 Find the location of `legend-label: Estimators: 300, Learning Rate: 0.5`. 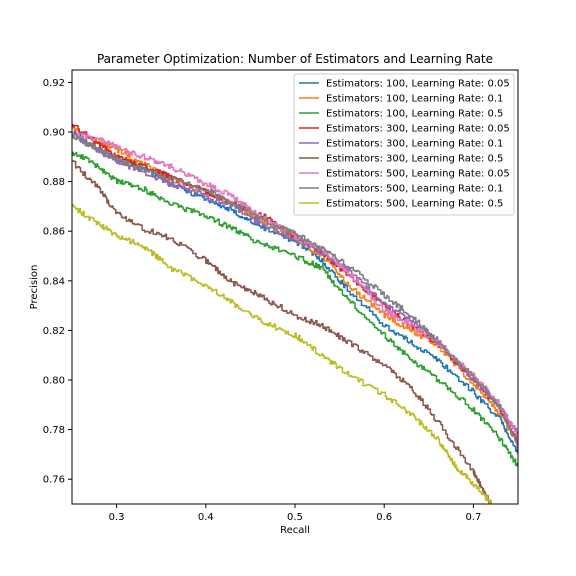

legend-label: Estimators: 300, Learning Rate: 0.5 is located at coordinates (414, 159).